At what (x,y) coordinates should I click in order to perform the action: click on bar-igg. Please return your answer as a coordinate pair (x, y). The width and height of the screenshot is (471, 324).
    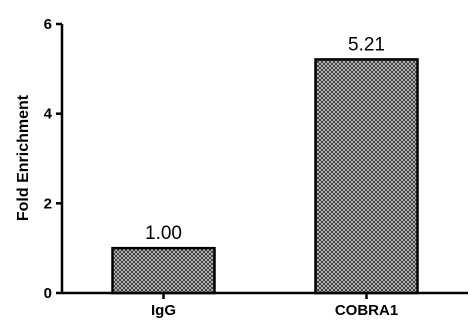
    Looking at the image, I should click on (163, 270).